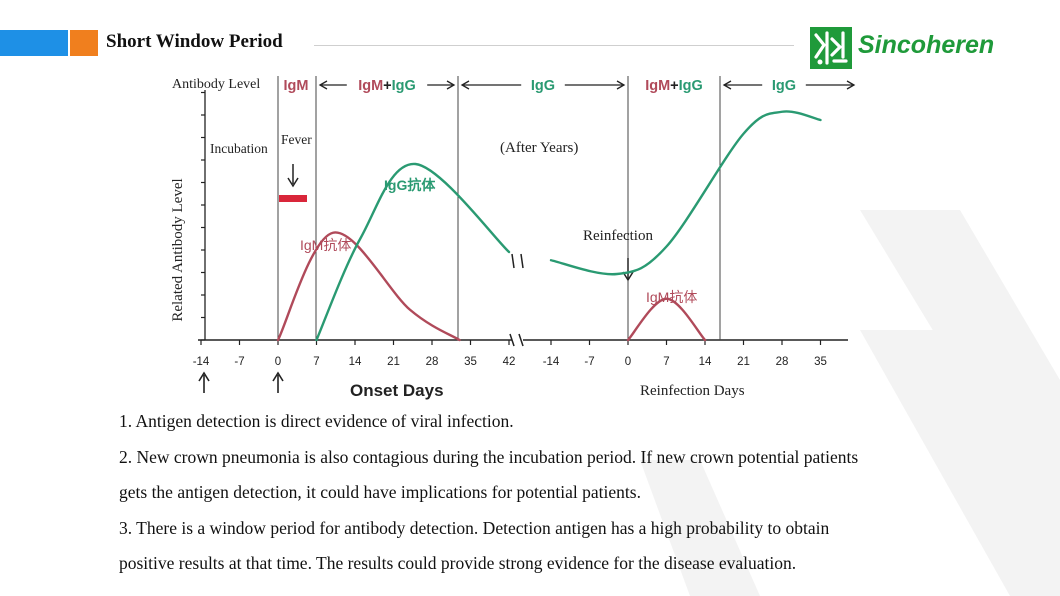  Describe the element at coordinates (194, 41) in the screenshot. I see `slide-title: Short Window Period` at that location.